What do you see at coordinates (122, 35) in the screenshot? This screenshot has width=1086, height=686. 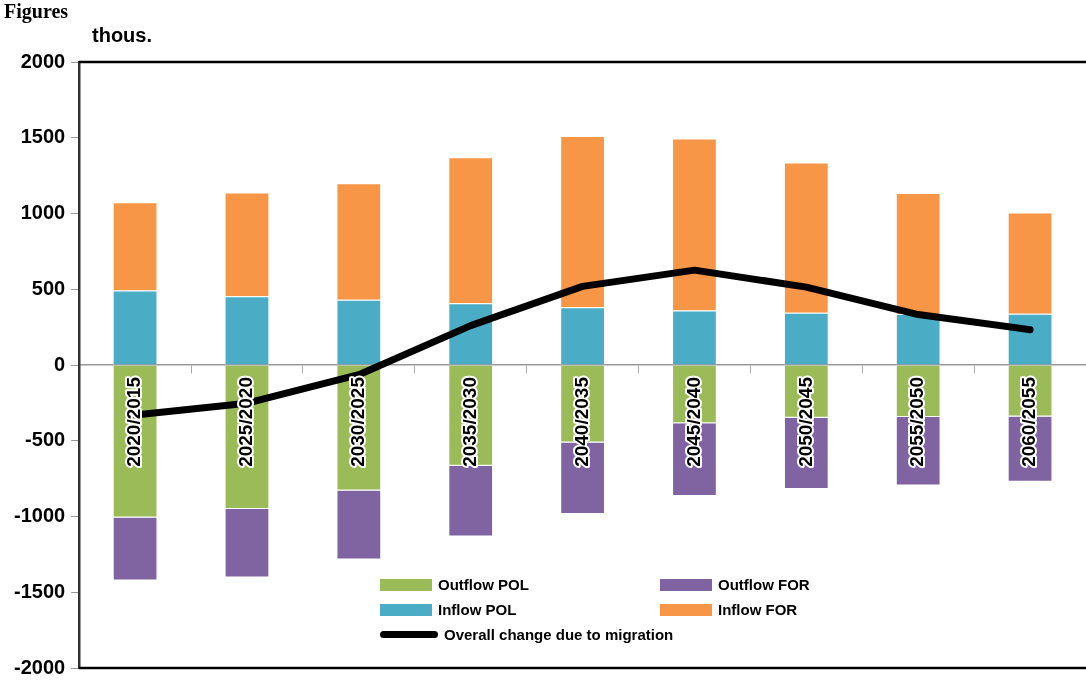 I see `y-axis-title: thous.` at bounding box center [122, 35].